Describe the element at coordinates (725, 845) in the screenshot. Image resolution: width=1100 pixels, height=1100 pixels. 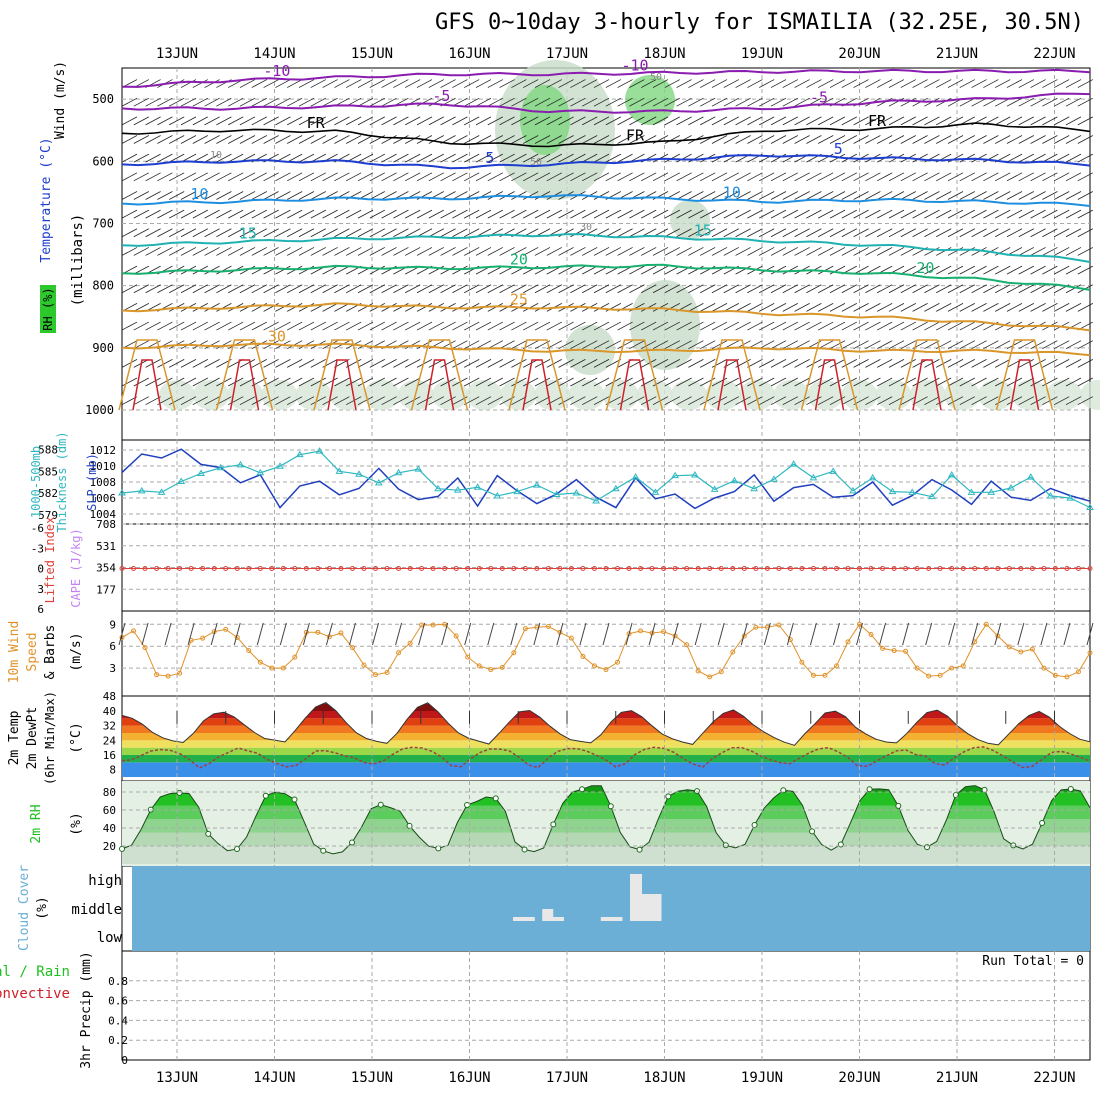
I see `rh-marker` at that location.